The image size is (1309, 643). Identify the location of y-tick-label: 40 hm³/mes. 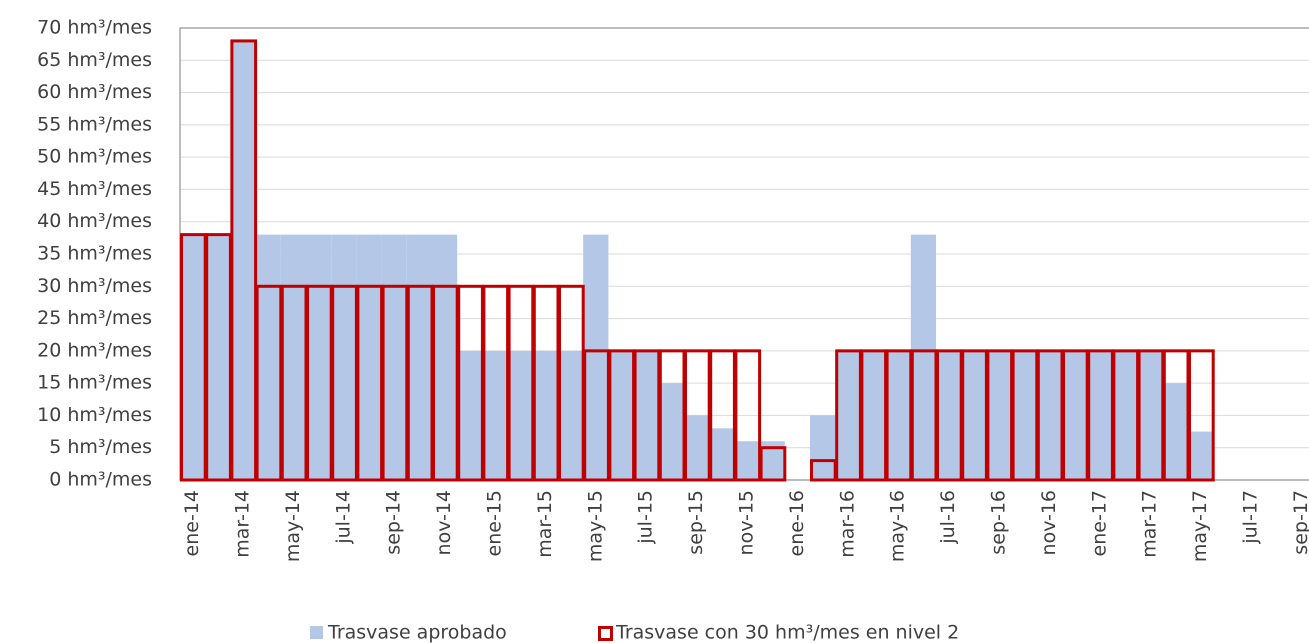
(94, 221).